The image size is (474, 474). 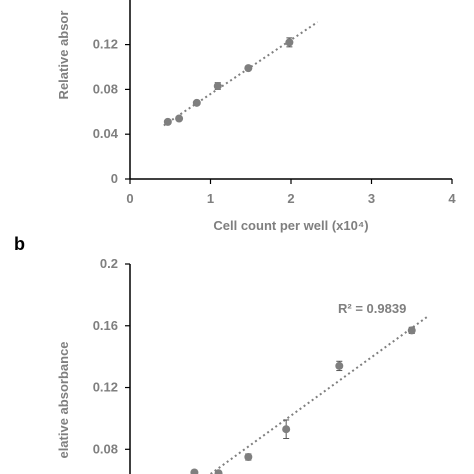 I want to click on panel-b-label: b, so click(x=19, y=244).